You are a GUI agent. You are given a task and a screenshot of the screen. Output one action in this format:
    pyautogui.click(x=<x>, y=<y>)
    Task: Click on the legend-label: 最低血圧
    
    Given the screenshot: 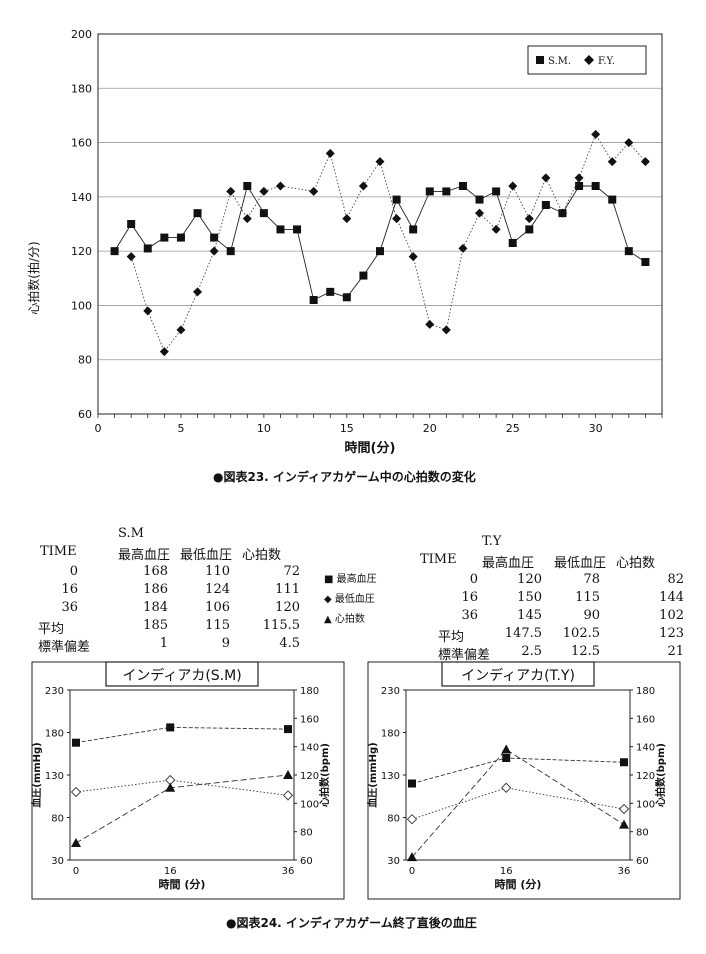 What is the action you would take?
    pyautogui.click(x=354, y=599)
    